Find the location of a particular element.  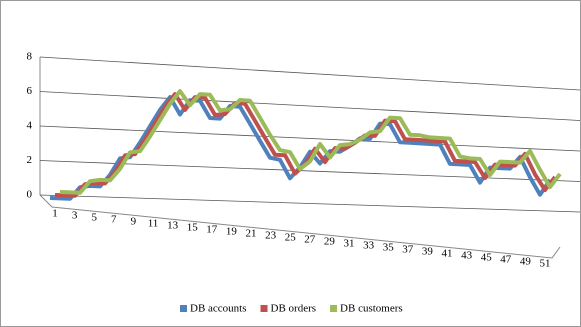

x-tick-label: 3 is located at coordinates (75, 216).